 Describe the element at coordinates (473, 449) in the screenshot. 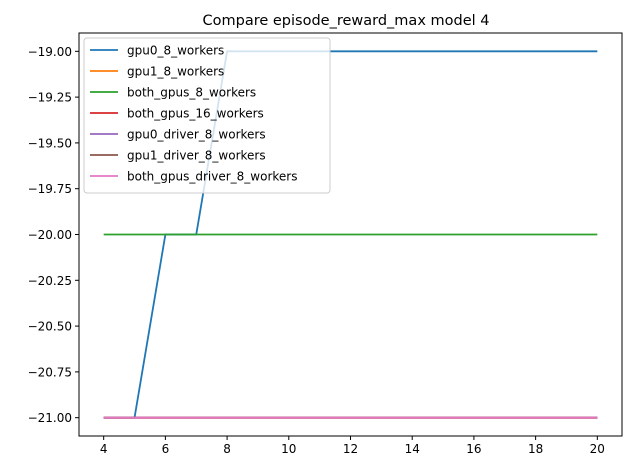

I see `x-tick-label: 16` at that location.